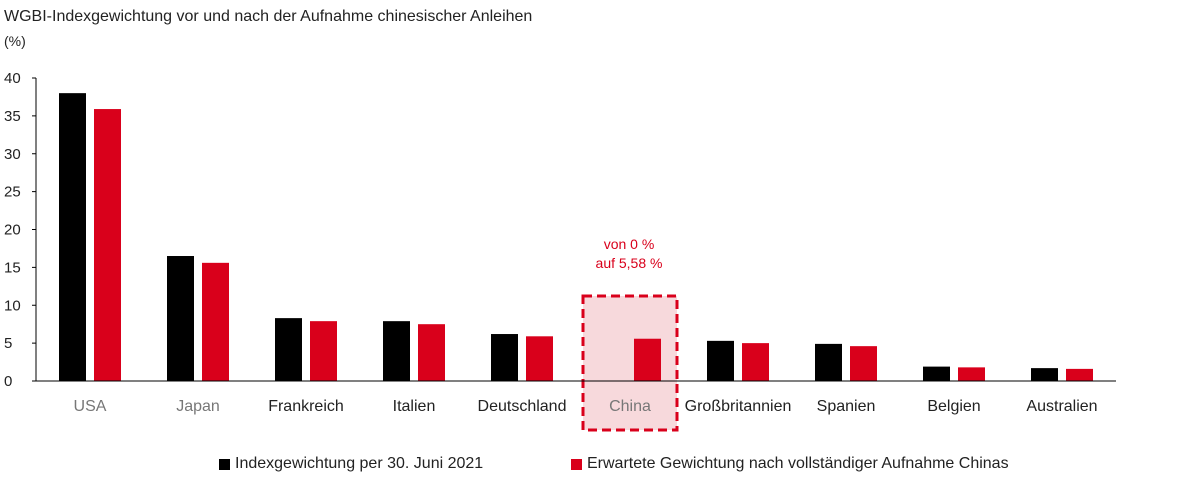 Image resolution: width=1180 pixels, height=479 pixels. What do you see at coordinates (12, 267) in the screenshot?
I see `y-tick-label: 15` at bounding box center [12, 267].